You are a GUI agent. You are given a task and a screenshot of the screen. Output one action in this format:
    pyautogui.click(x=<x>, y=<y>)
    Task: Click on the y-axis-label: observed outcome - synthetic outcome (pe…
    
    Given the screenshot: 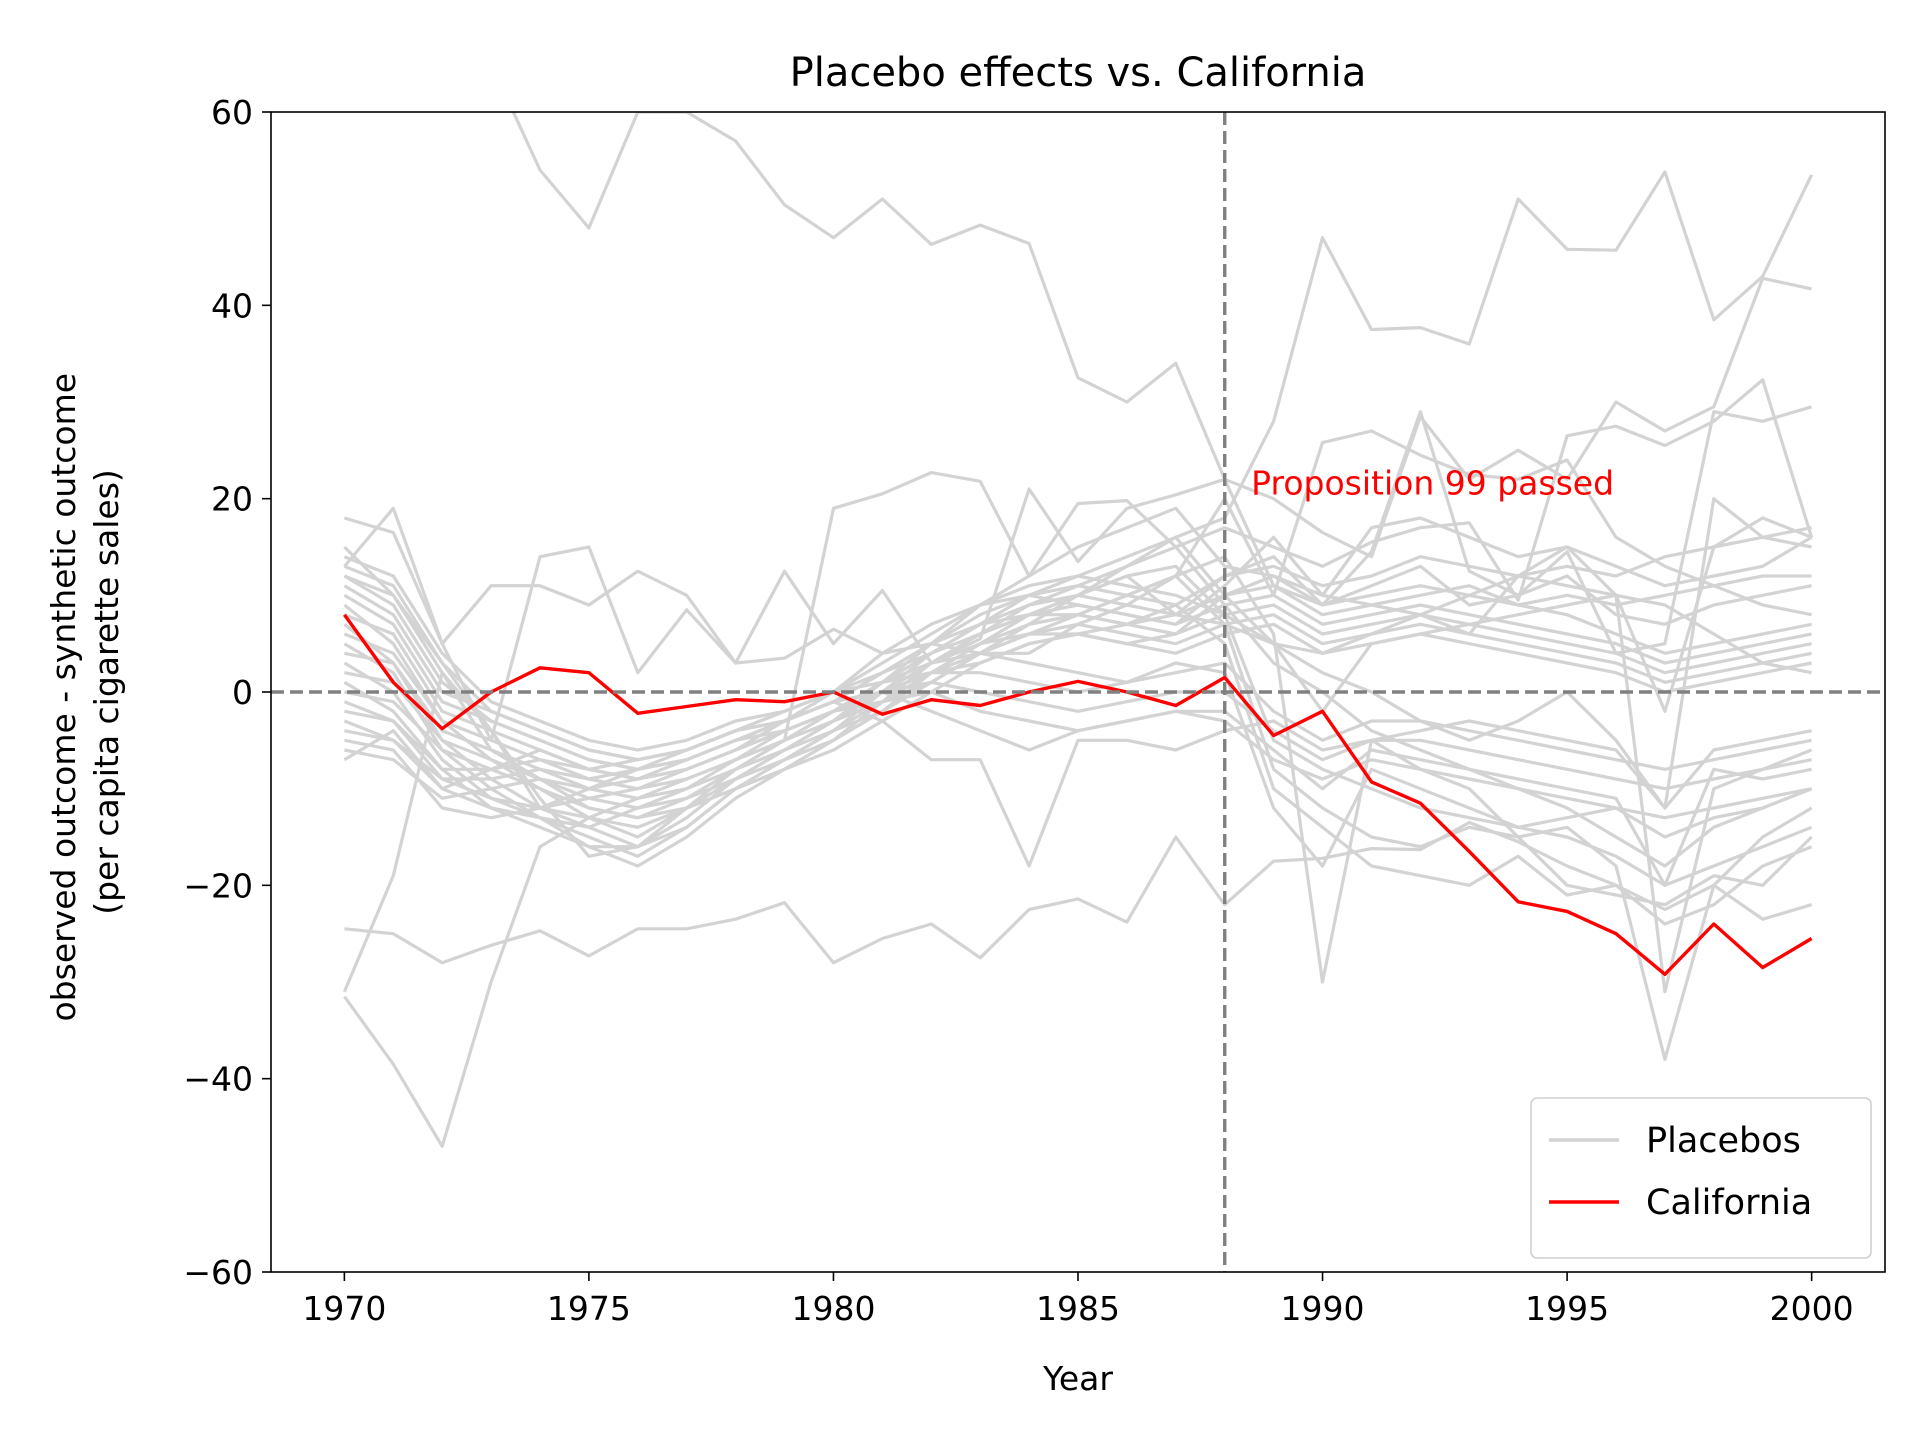 What is the action you would take?
    pyautogui.click(x=85, y=691)
    